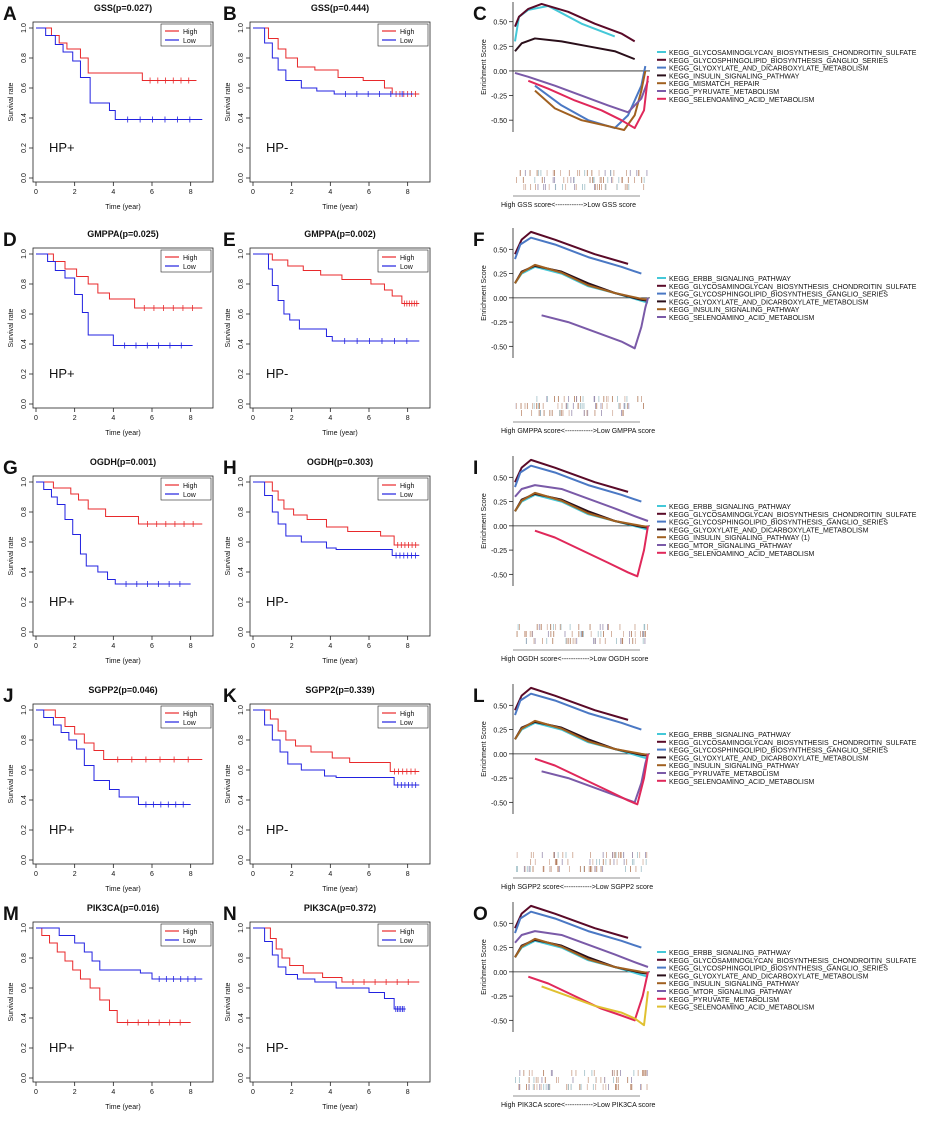  I want to click on panel-letter: I, so click(475, 468).